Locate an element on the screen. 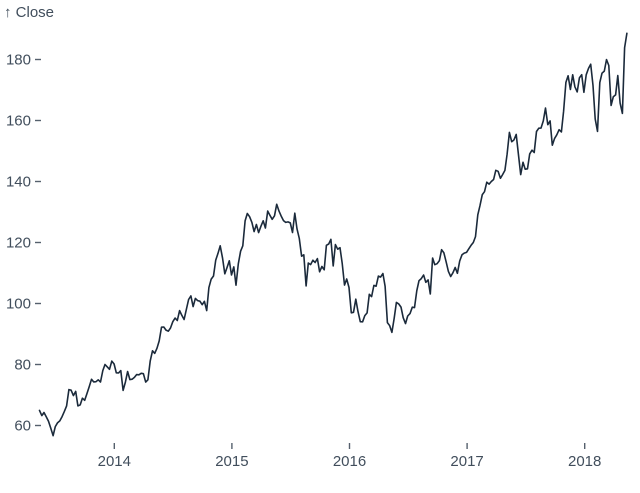 The height and width of the screenshot is (493, 640). x-tick-label: 2015 is located at coordinates (231, 461).